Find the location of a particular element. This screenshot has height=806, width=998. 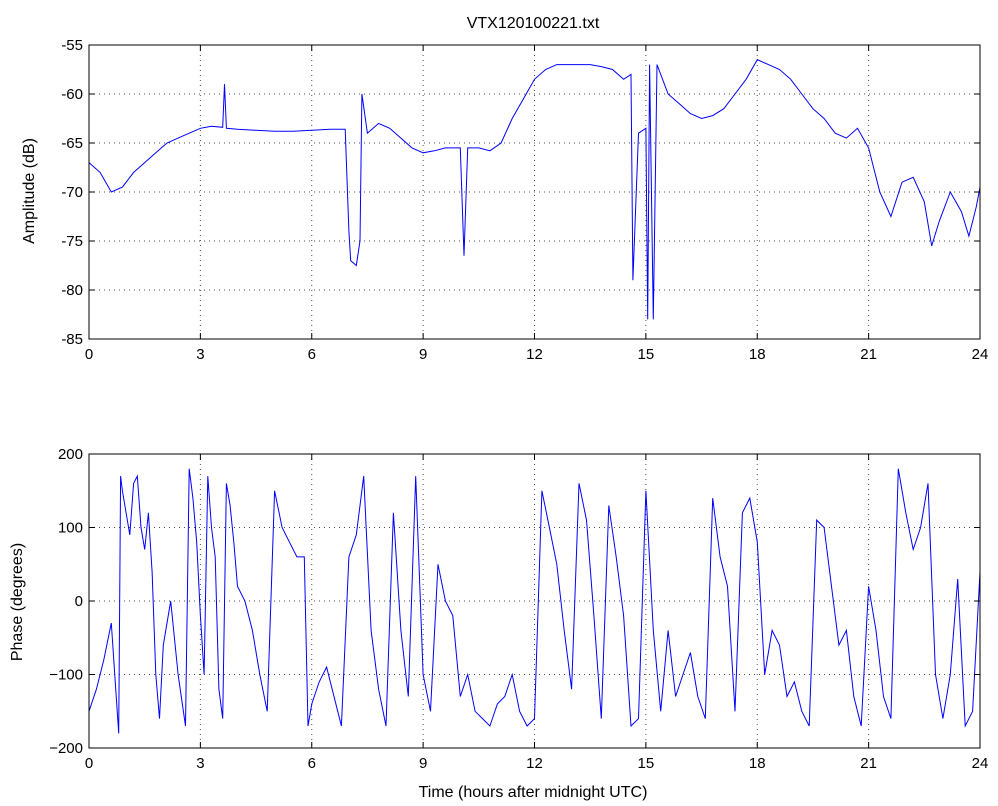

y-tick-label: -65 is located at coordinates (72, 143).